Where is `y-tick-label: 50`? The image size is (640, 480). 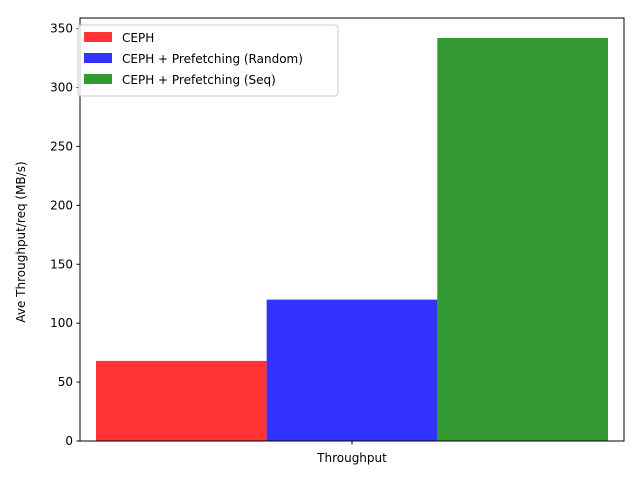
y-tick-label: 50 is located at coordinates (65, 382).